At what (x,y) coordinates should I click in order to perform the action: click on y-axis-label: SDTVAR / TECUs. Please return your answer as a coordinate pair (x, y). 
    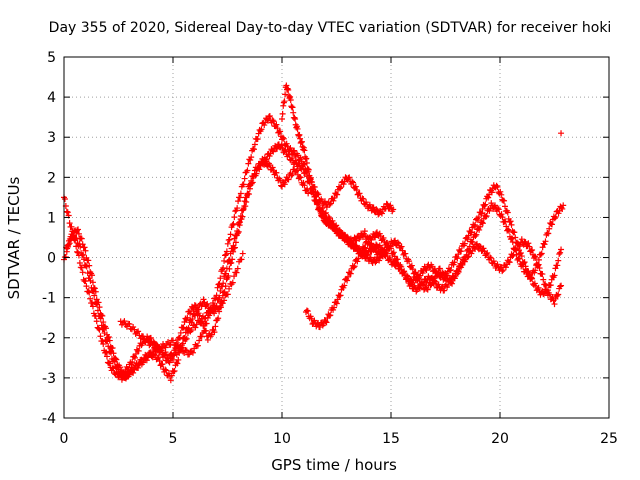
    Looking at the image, I should click on (14, 237).